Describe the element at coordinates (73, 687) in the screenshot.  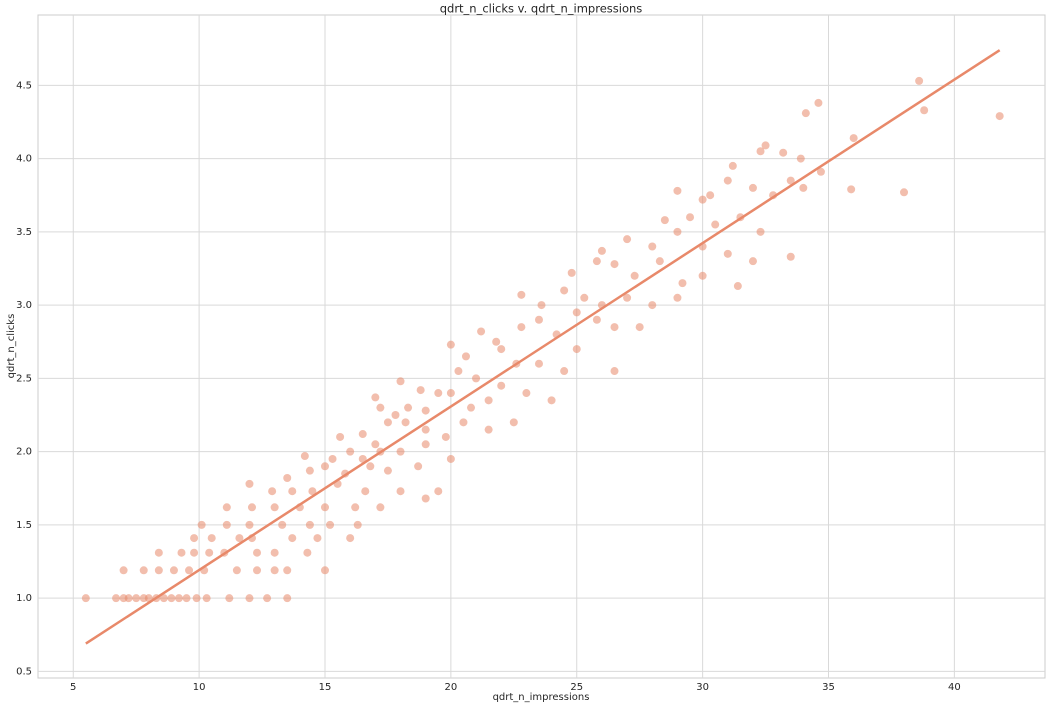
I see `x-tick-label: 5` at that location.